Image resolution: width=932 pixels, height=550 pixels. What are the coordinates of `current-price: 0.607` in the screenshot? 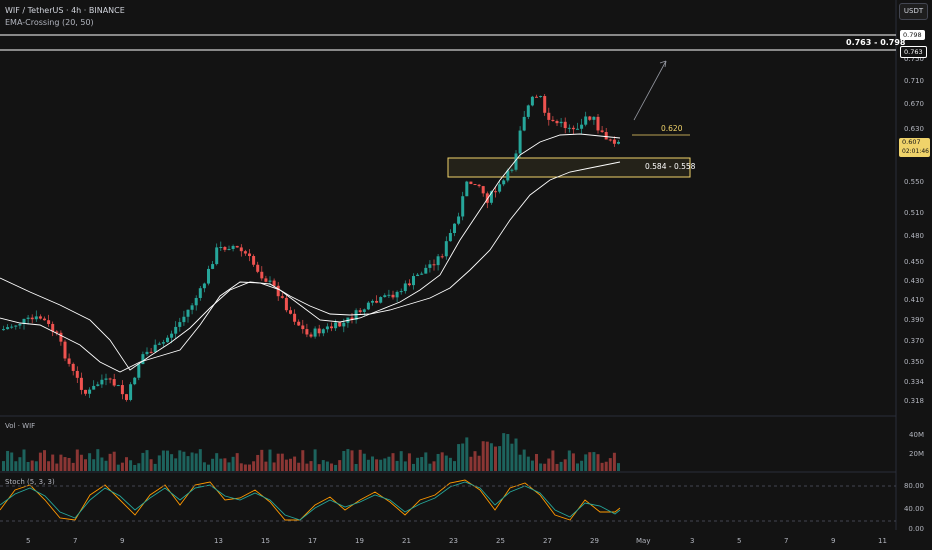 It's located at (911, 142).